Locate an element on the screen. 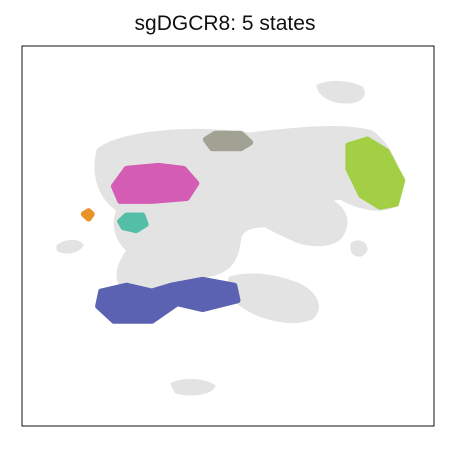 This screenshot has height=450, width=450. chart-title: sgDGCR8: 5 states is located at coordinates (225, 23).